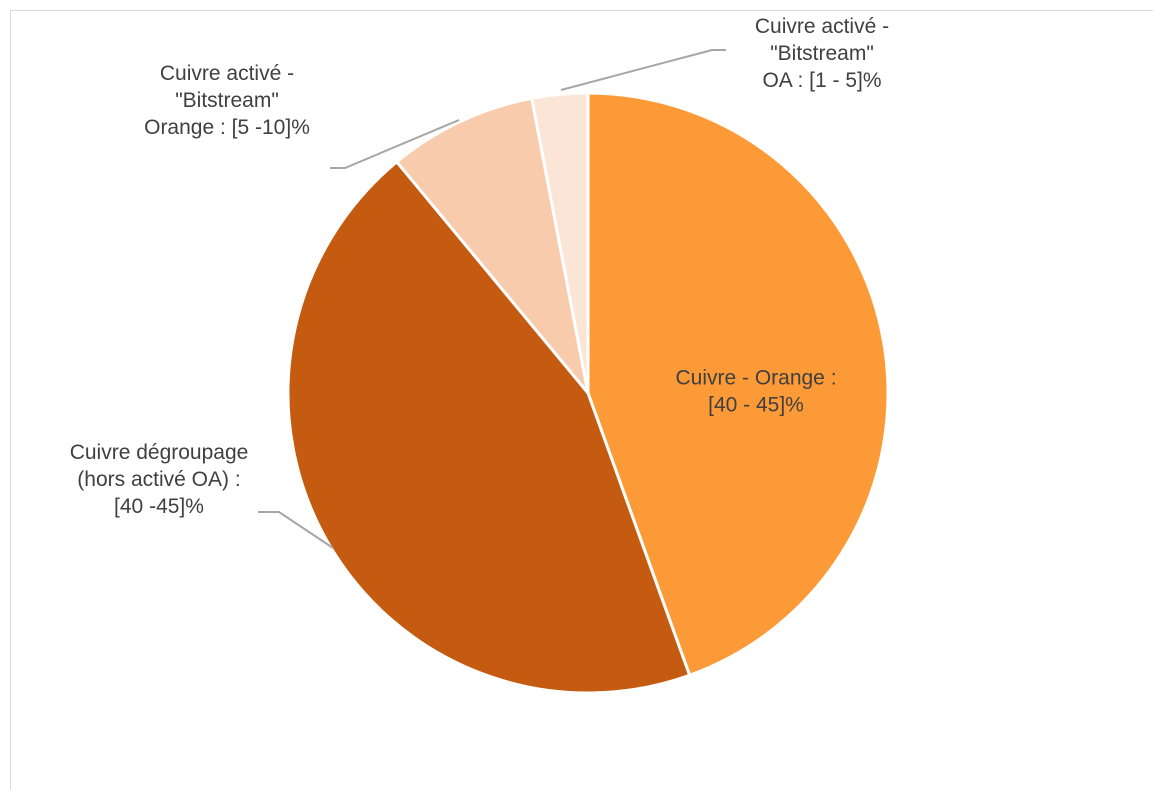 The width and height of the screenshot is (1153, 790). I want to click on slice-label-line: Cuivre dégroupage, so click(159, 452).